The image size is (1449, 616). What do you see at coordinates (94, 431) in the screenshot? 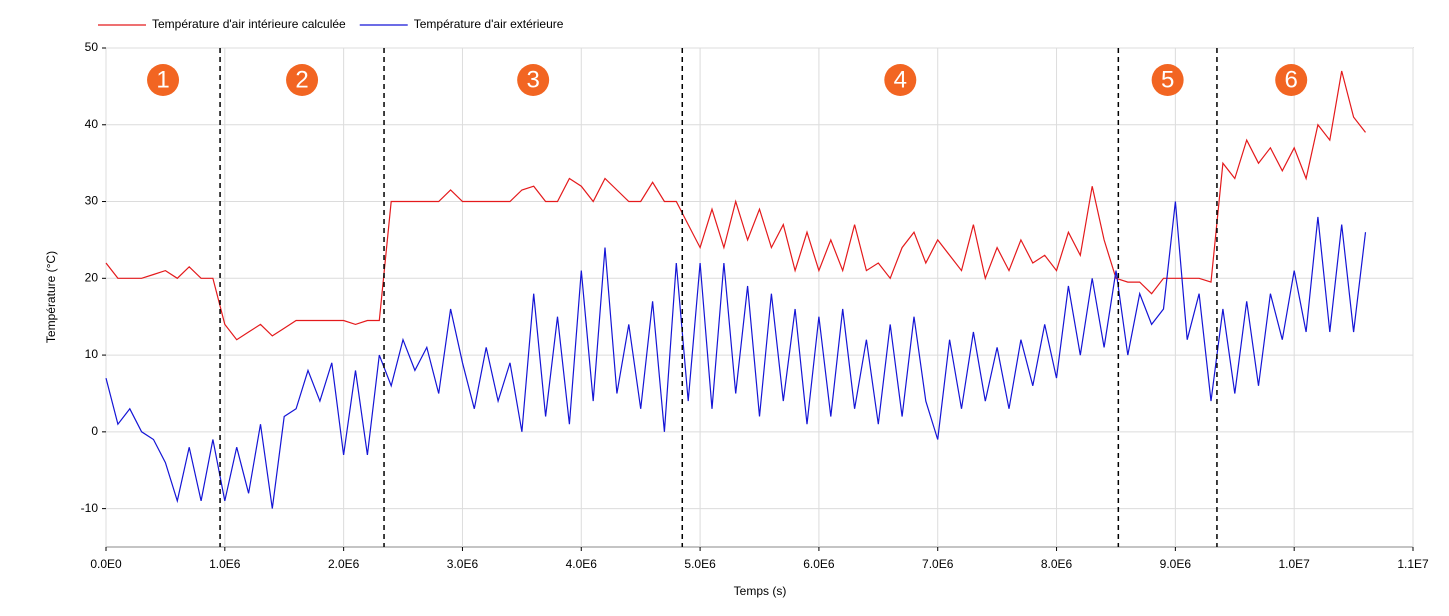
I see `y-tick-label: 0` at bounding box center [94, 431].